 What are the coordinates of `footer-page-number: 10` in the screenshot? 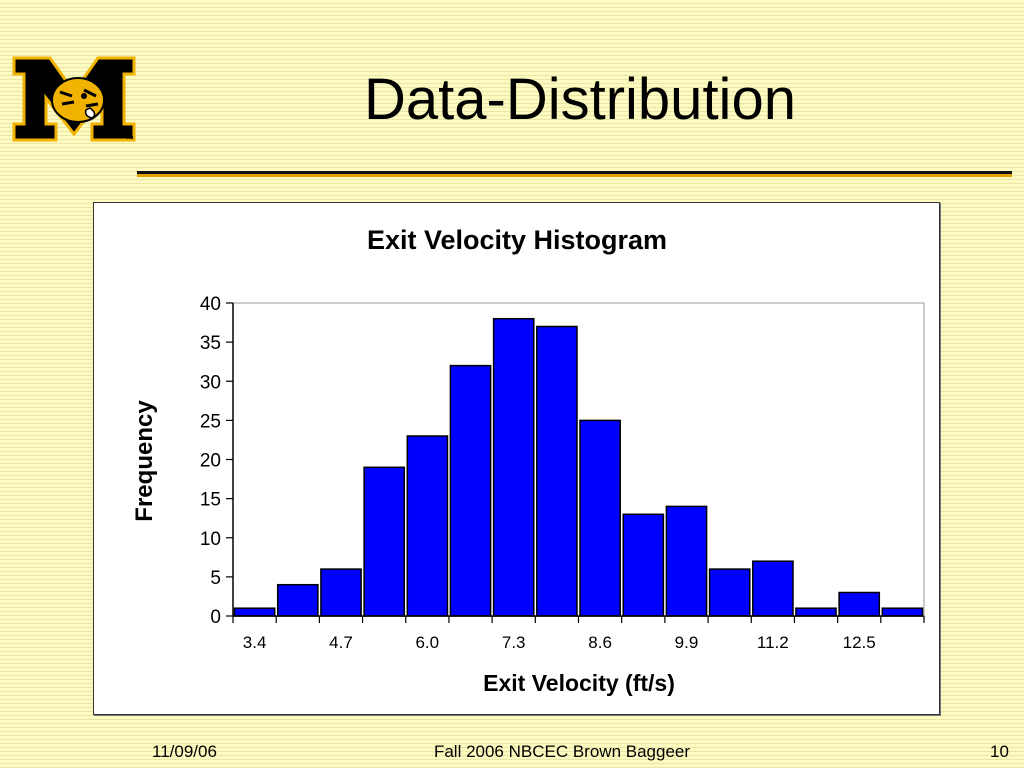 It's located at (999, 751).